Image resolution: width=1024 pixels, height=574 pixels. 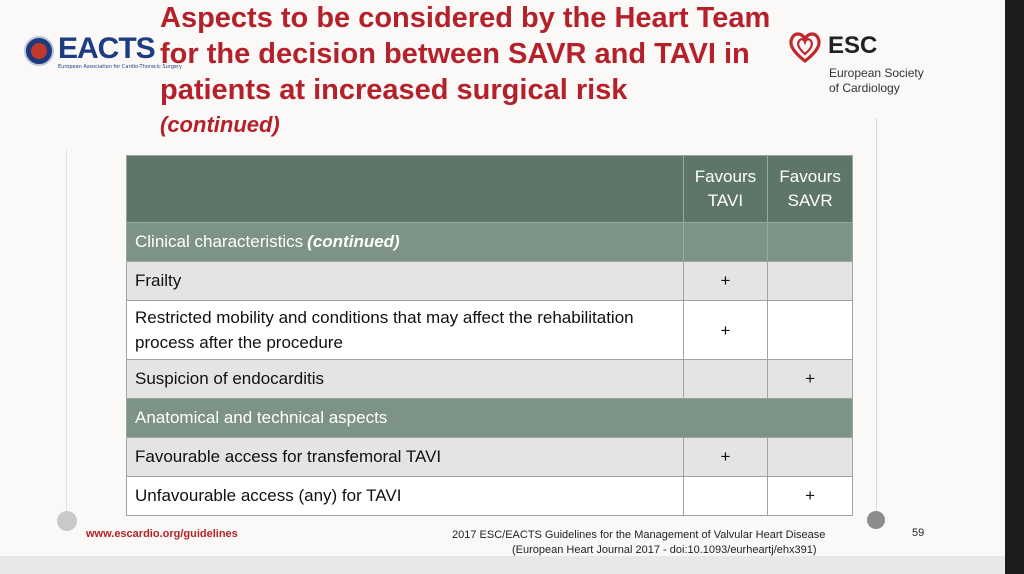 I want to click on header-tavi-line2: TAVI, so click(x=725, y=200).